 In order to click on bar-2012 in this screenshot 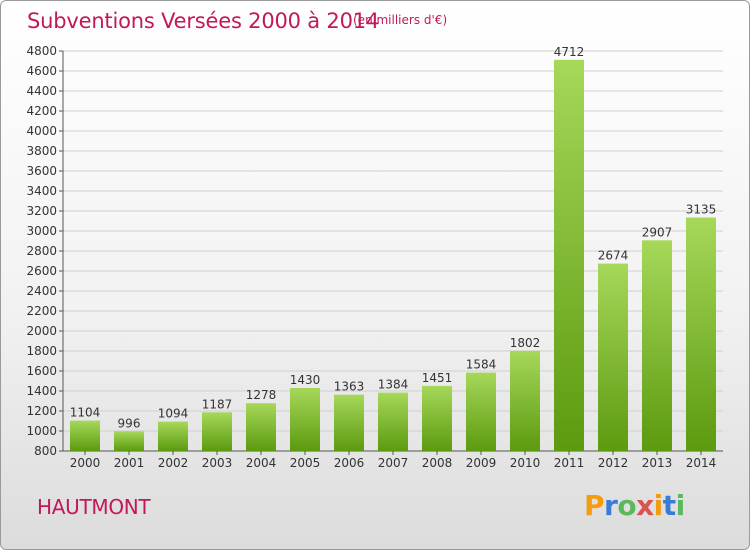, I will do `click(613, 357)`.